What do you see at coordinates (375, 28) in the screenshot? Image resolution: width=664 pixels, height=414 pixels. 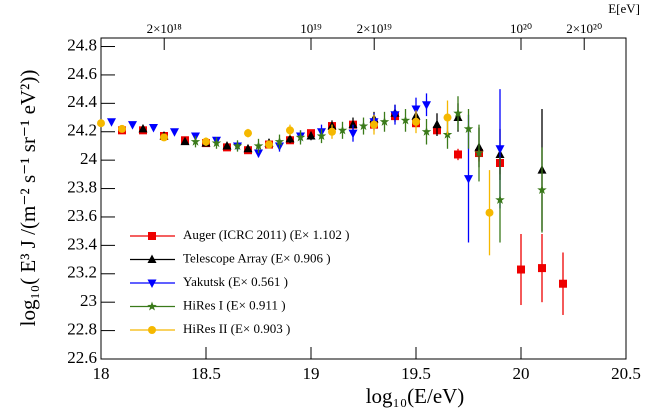 I see `top-tick-label: 2×10¹⁹` at bounding box center [375, 28].